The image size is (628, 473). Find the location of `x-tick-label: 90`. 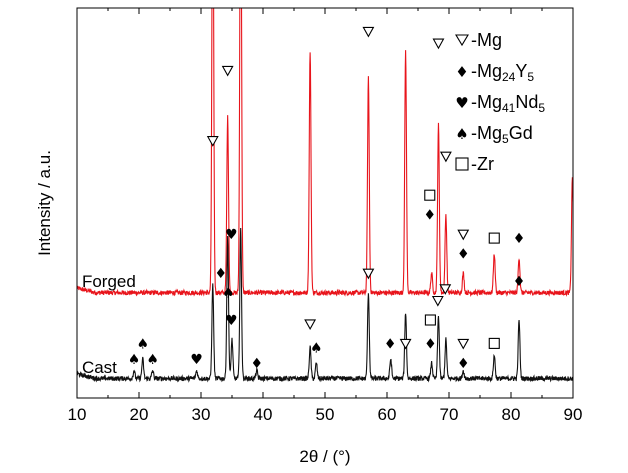

x-tick-label: 90 is located at coordinates (573, 414).